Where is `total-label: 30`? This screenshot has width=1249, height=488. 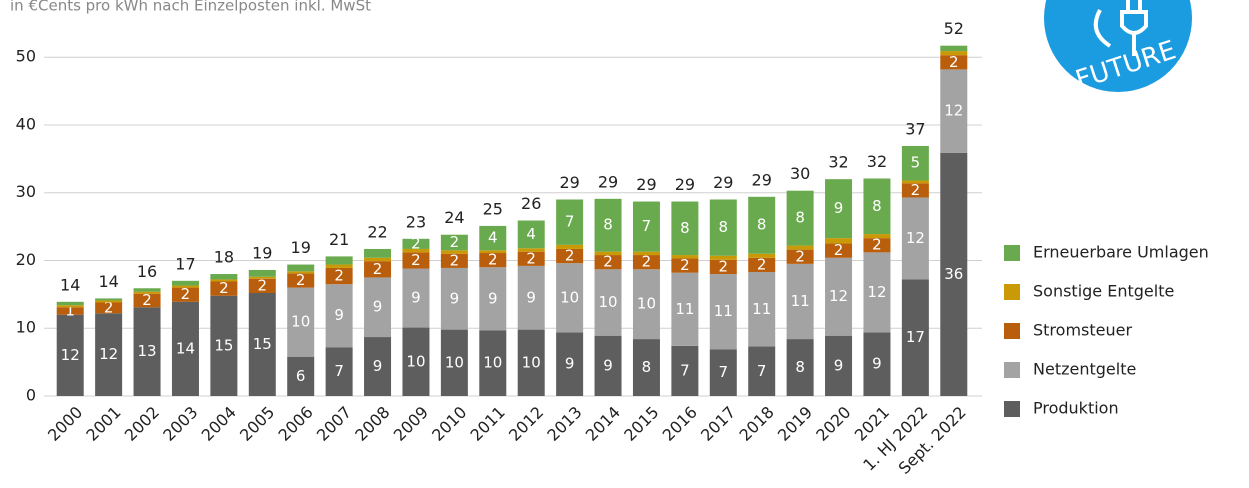 total-label: 30 is located at coordinates (800, 173).